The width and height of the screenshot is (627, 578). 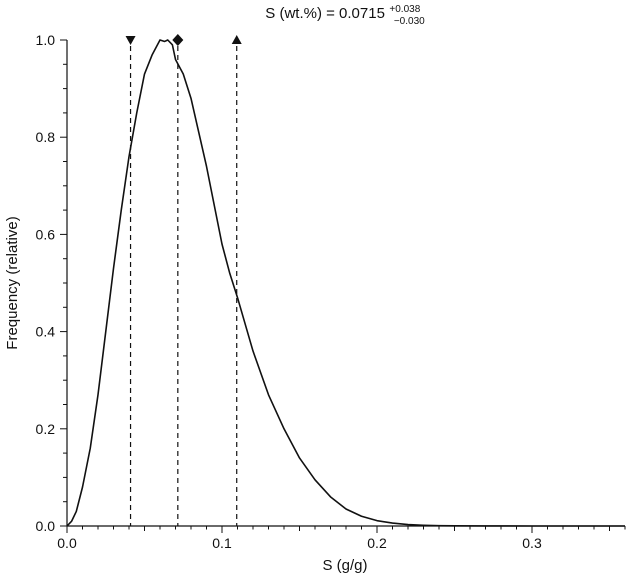 What do you see at coordinates (377, 543) in the screenshot?
I see `x-tick-label: 0.2` at bounding box center [377, 543].